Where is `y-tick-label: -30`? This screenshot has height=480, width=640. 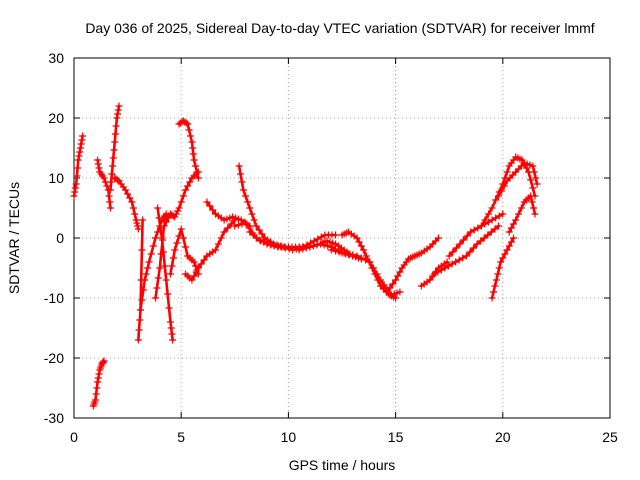 y-tick-label: -30 is located at coordinates (54, 418).